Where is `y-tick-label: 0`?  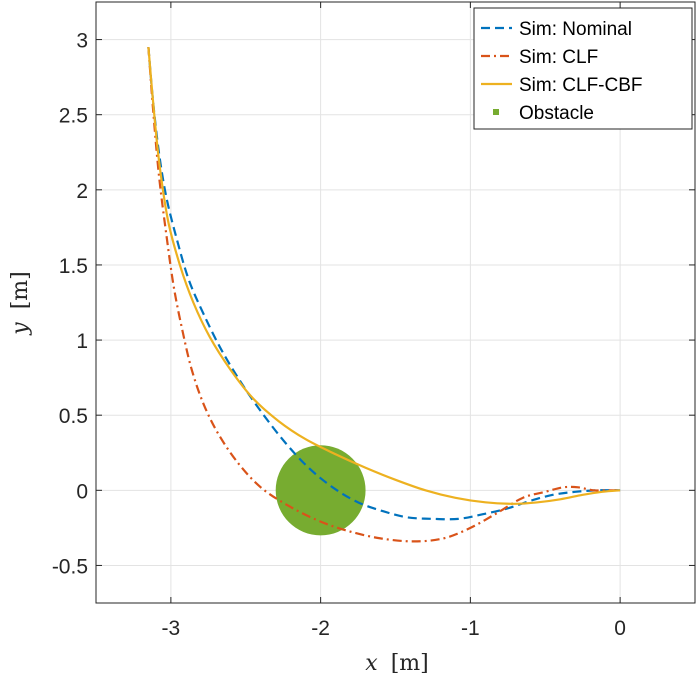
y-tick-label: 0 is located at coordinates (82, 491).